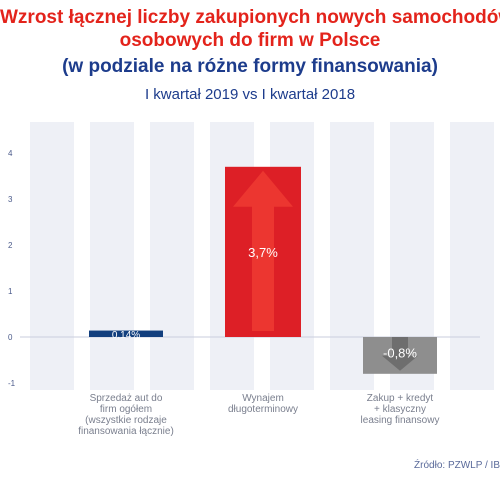  What do you see at coordinates (10, 291) in the screenshot?
I see `y-tick-label: 1` at bounding box center [10, 291].